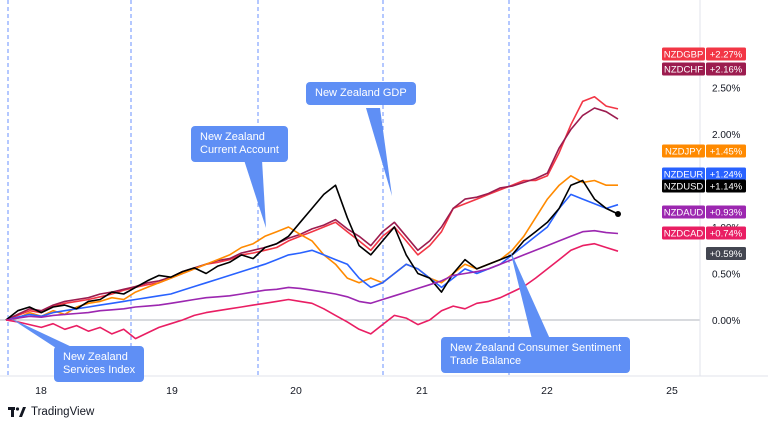 The width and height of the screenshot is (768, 431). I want to click on y-tick-label: 2.50%, so click(726, 89).